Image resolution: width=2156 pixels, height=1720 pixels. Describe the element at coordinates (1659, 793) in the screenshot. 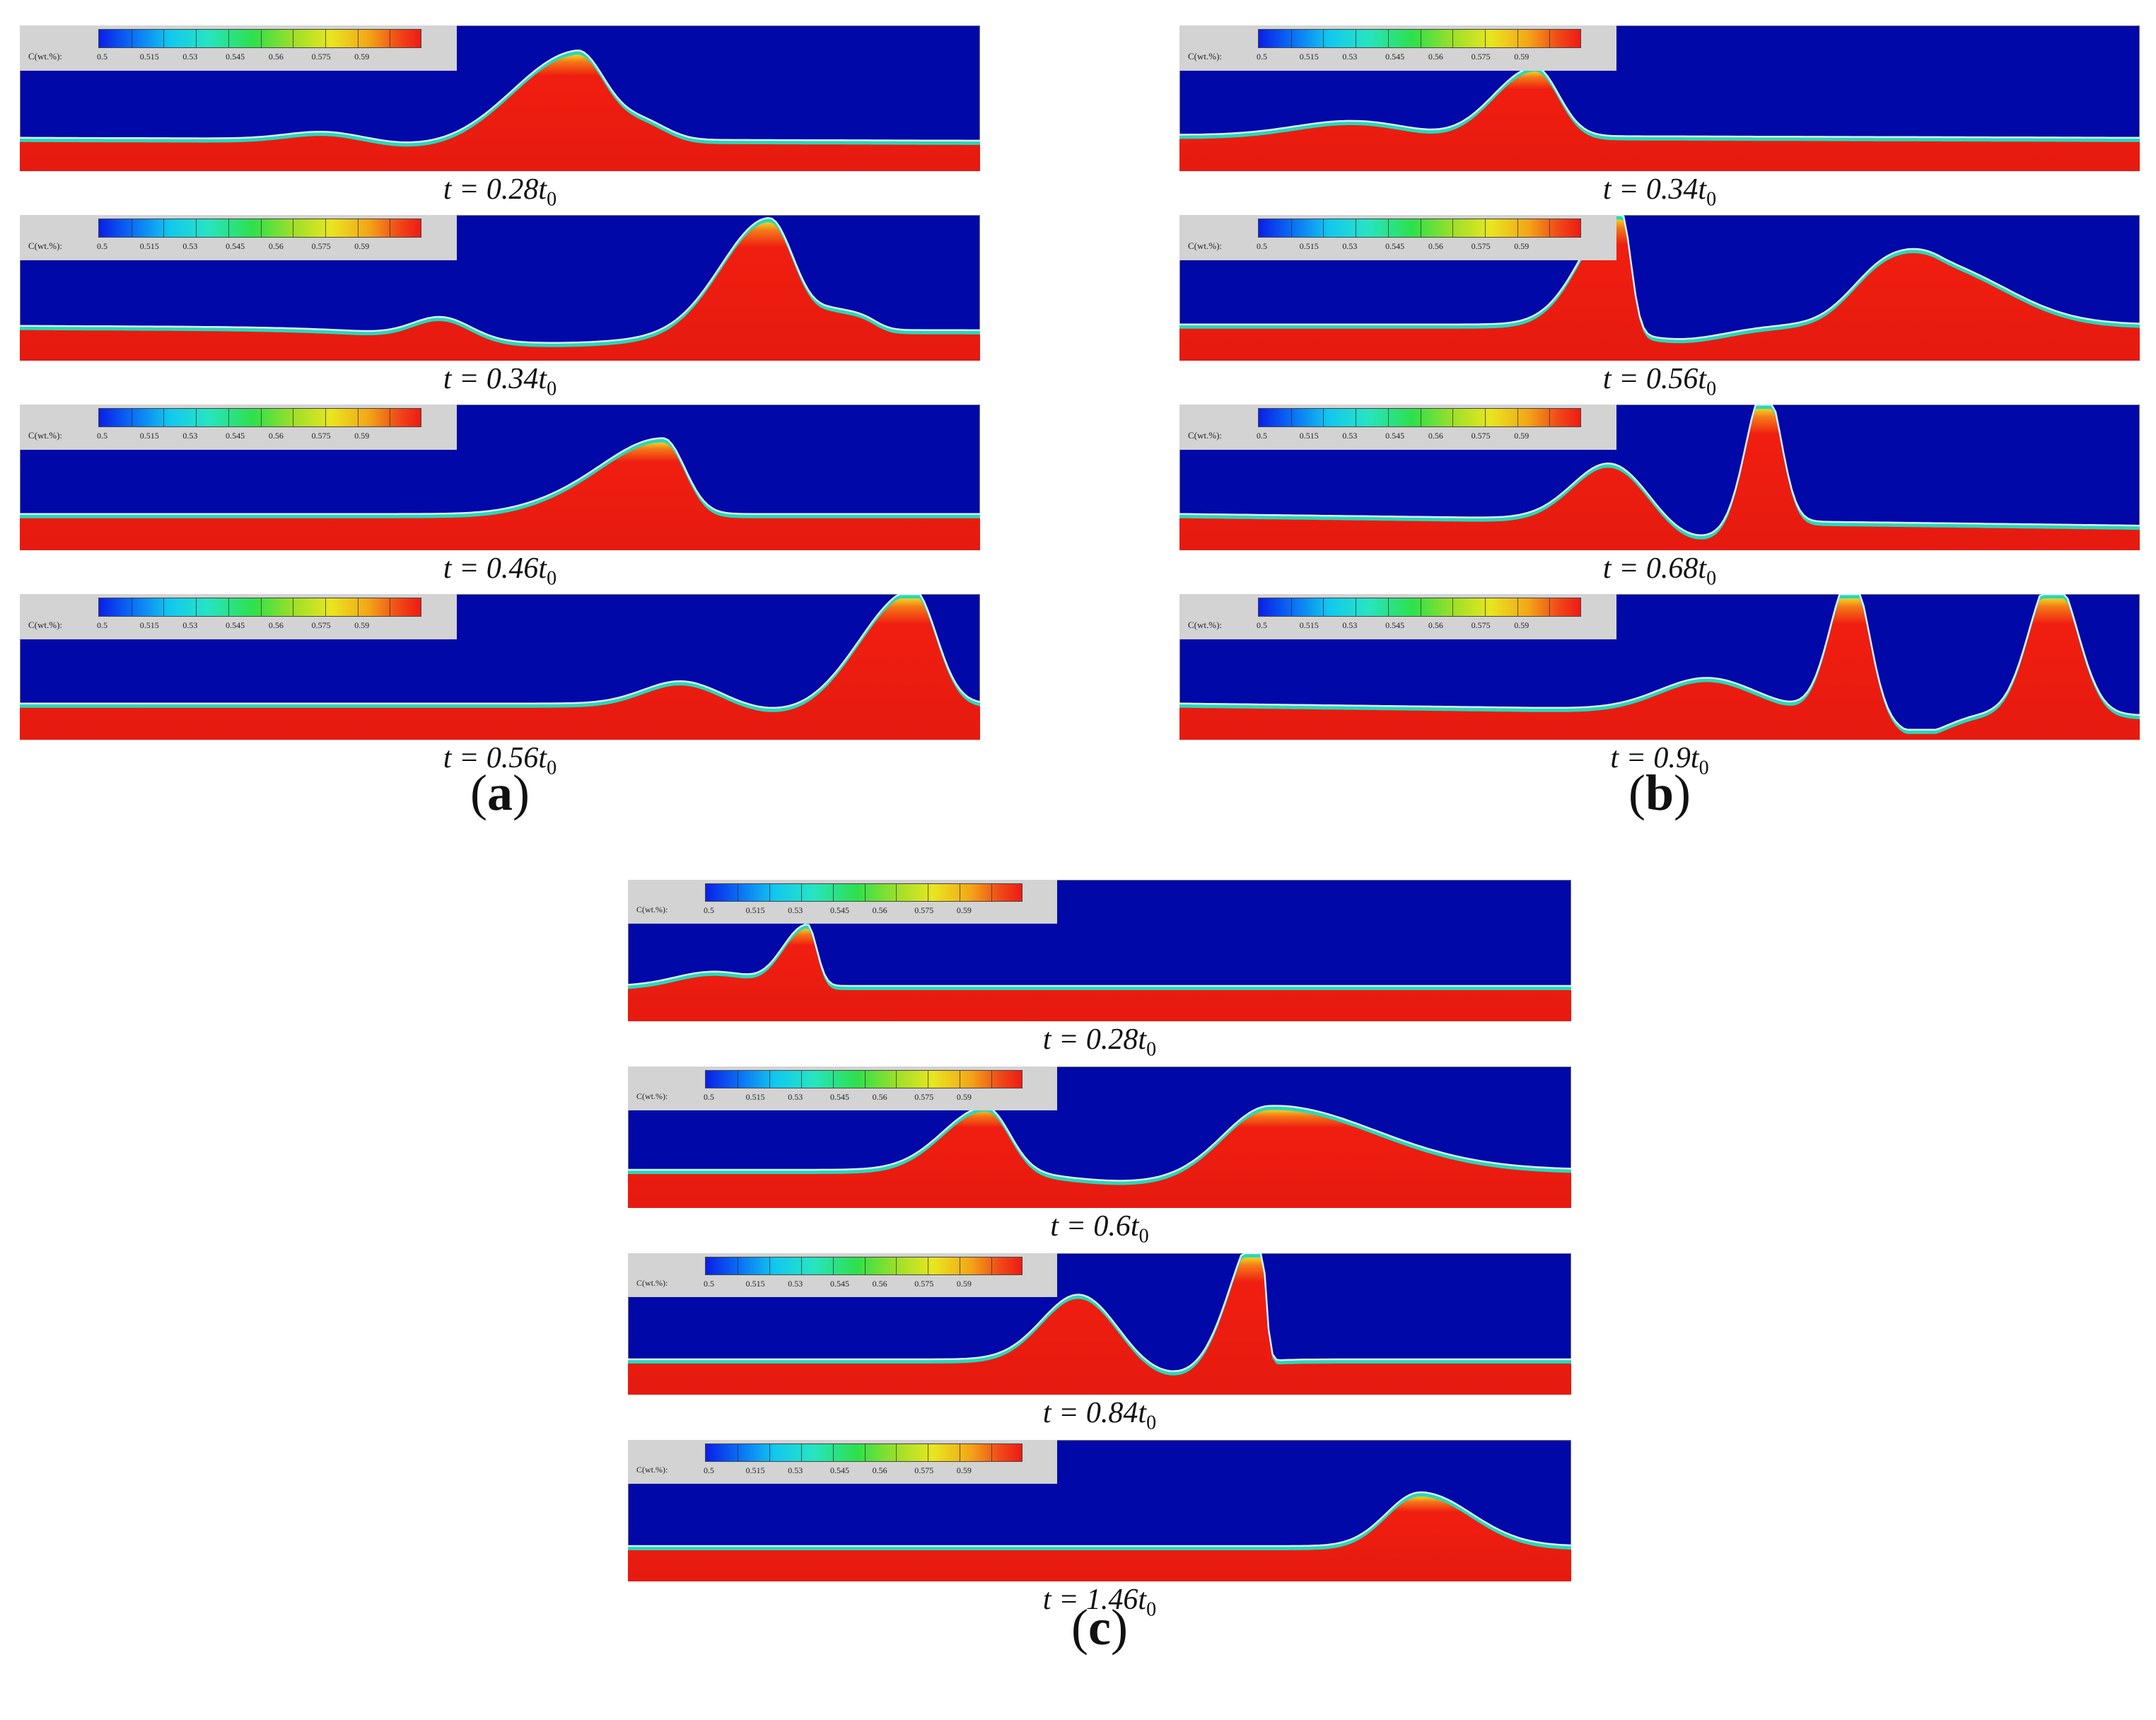

I see `subfigure-label: (b)` at that location.